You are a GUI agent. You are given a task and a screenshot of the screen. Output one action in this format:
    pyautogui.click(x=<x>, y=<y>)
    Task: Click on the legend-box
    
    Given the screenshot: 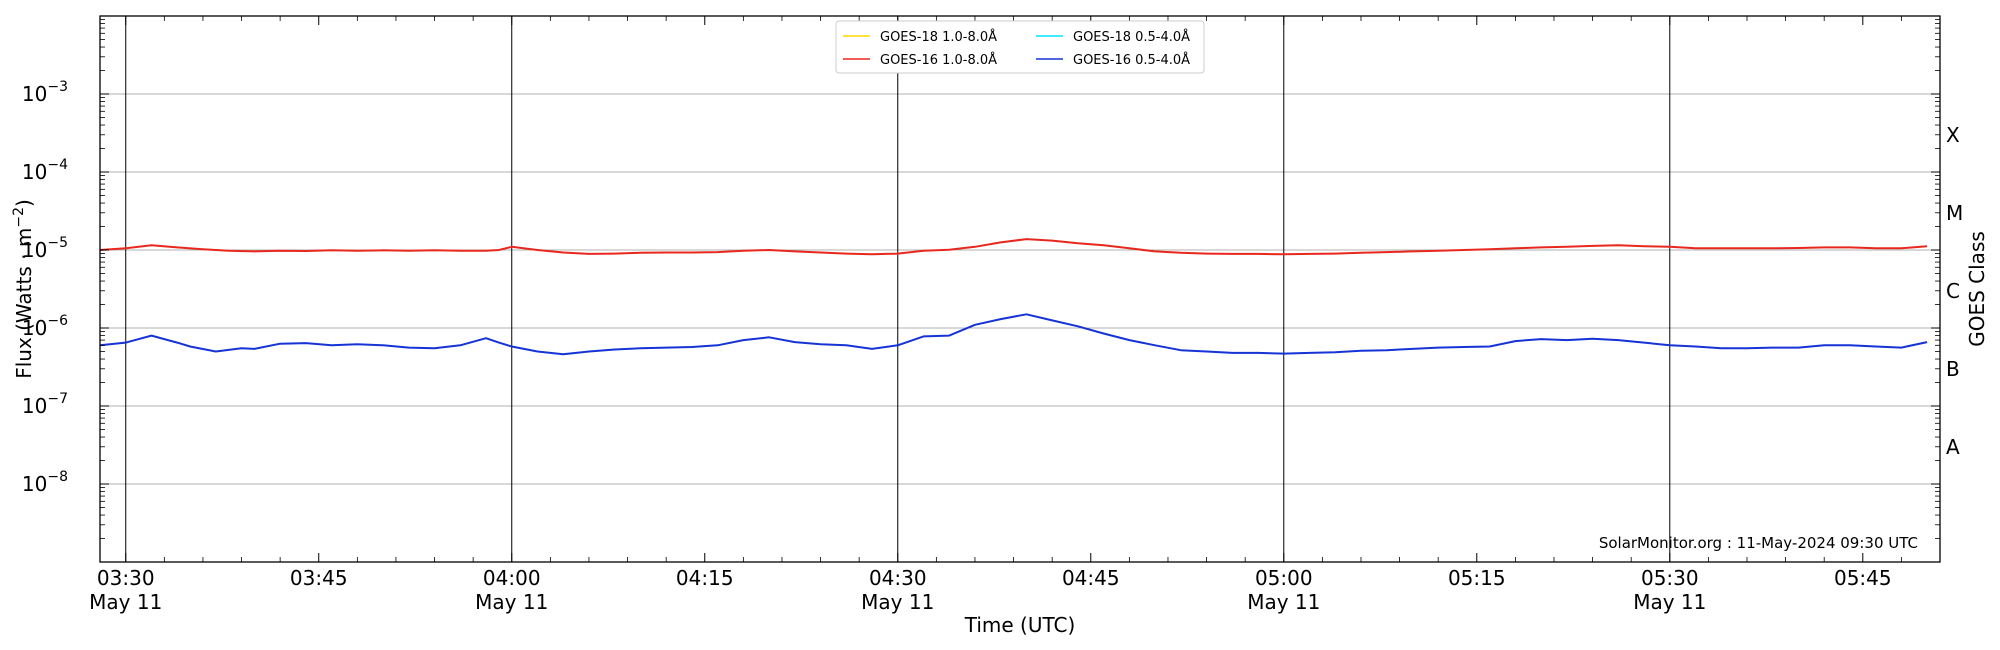 What is the action you would take?
    pyautogui.click(x=1020, y=47)
    